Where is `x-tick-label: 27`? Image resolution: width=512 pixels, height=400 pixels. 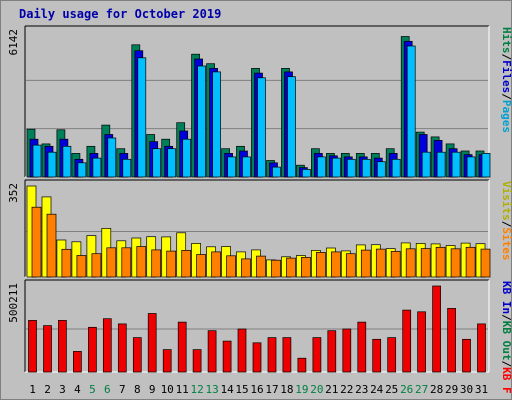
x-tick-label: 27 is located at coordinates (421, 389).